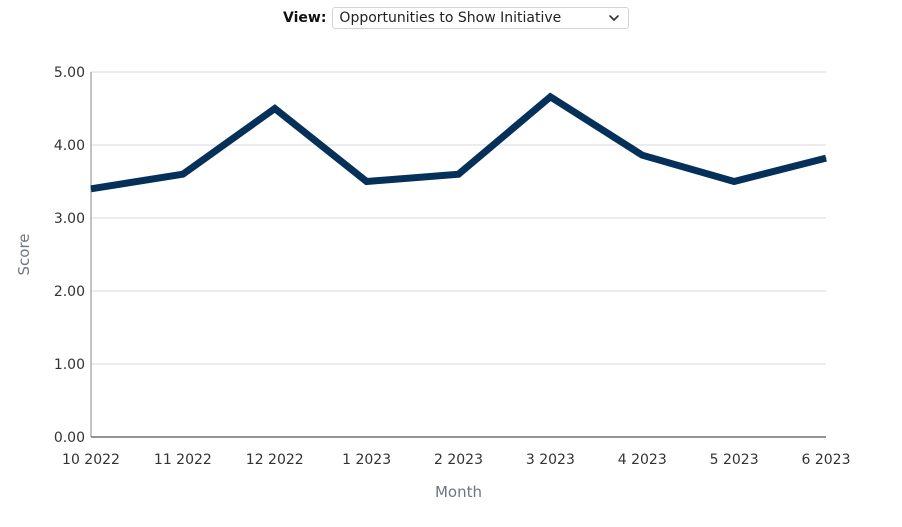  What do you see at coordinates (614, 18) in the screenshot?
I see `chevron-down-icon` at bounding box center [614, 18].